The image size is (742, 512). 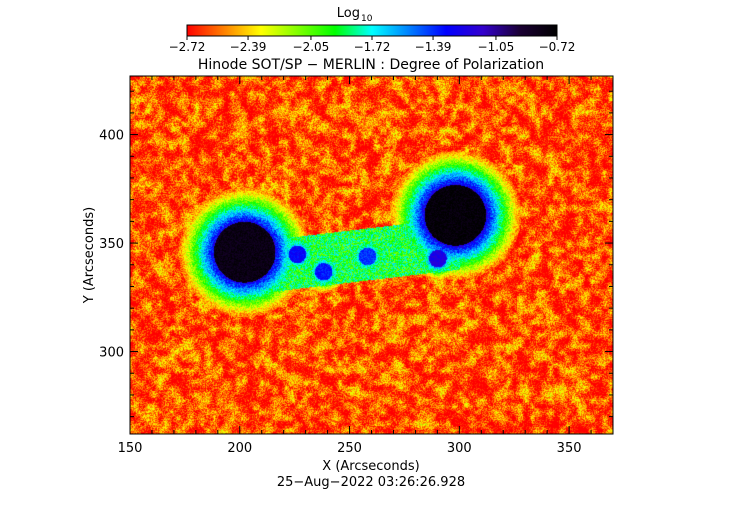 I want to click on colorbar-label: Log, so click(x=348, y=13).